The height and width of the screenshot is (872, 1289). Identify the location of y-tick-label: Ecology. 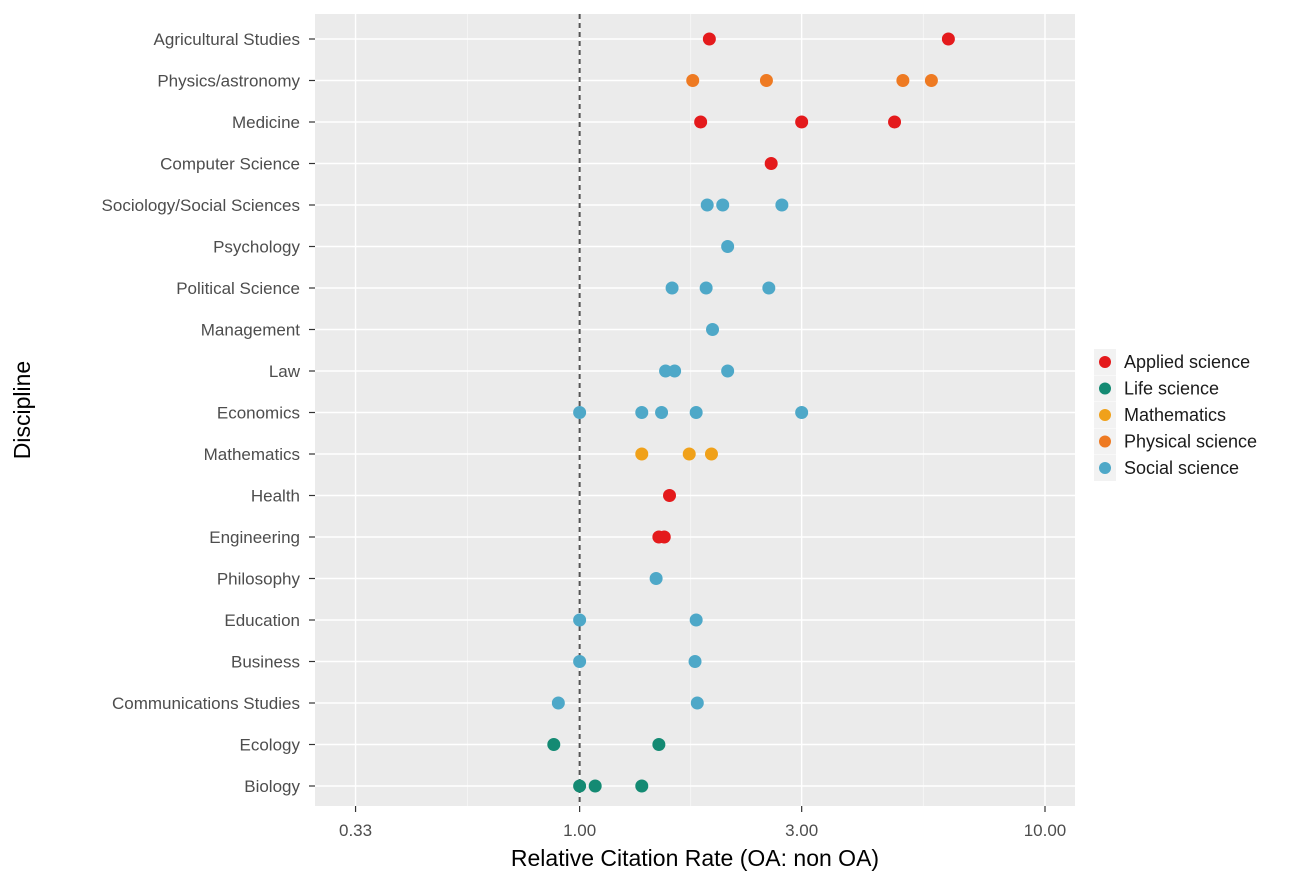
(270, 745).